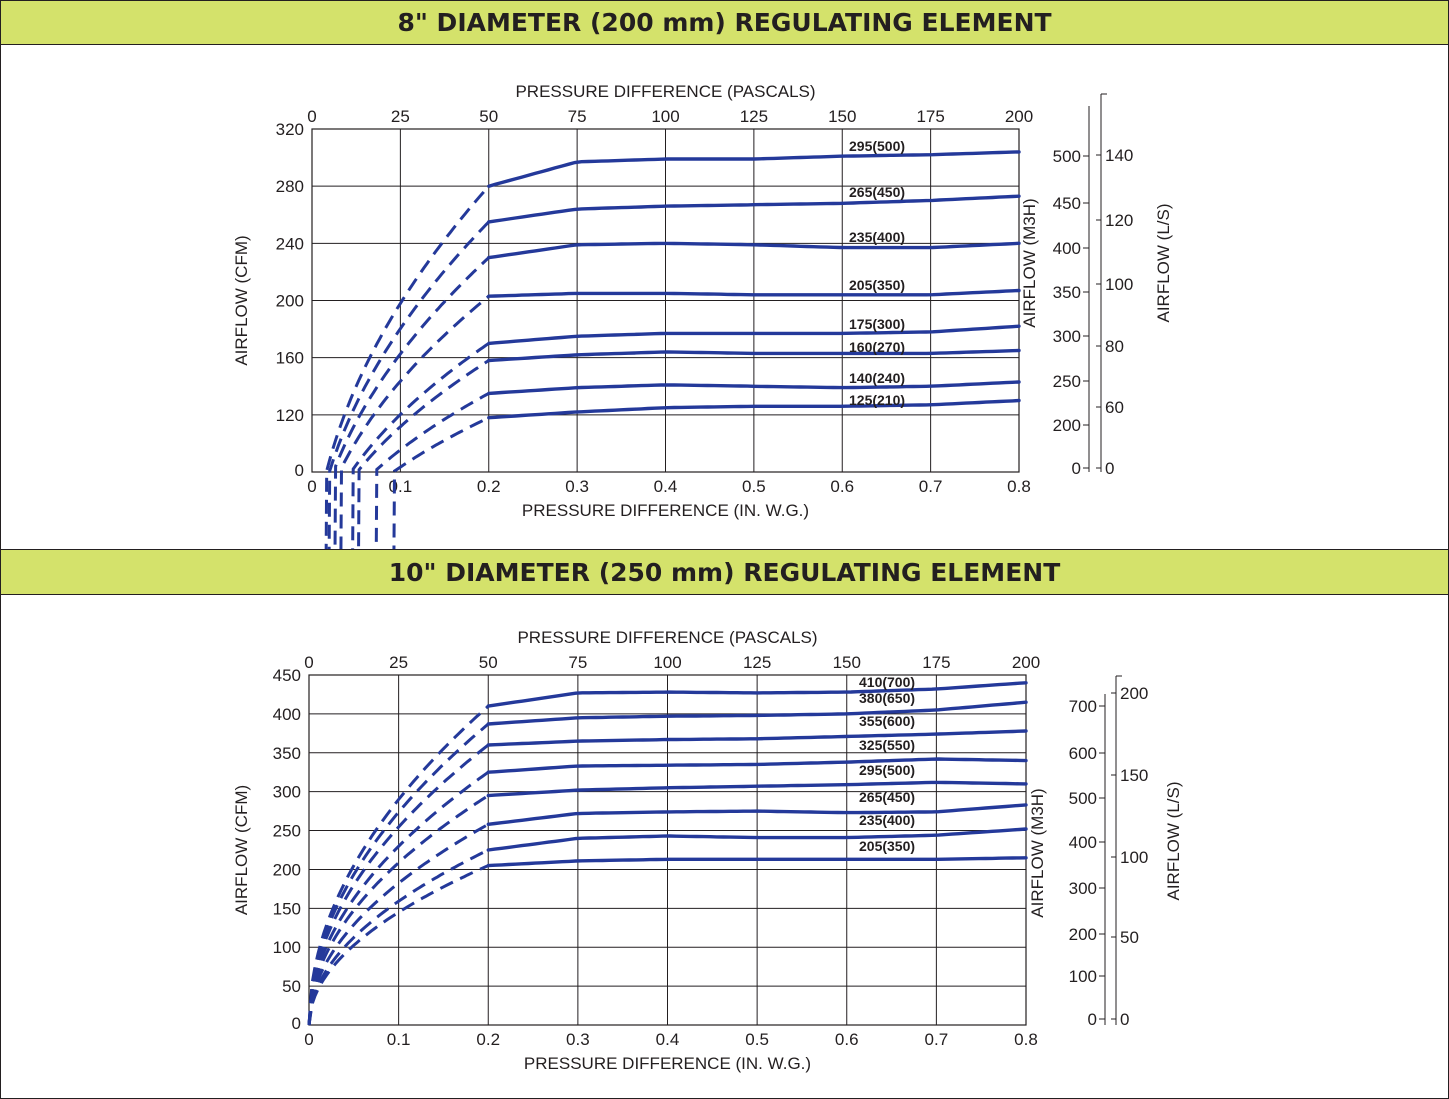  What do you see at coordinates (665, 116) in the screenshot?
I see `x2-tick-label: 100` at bounding box center [665, 116].